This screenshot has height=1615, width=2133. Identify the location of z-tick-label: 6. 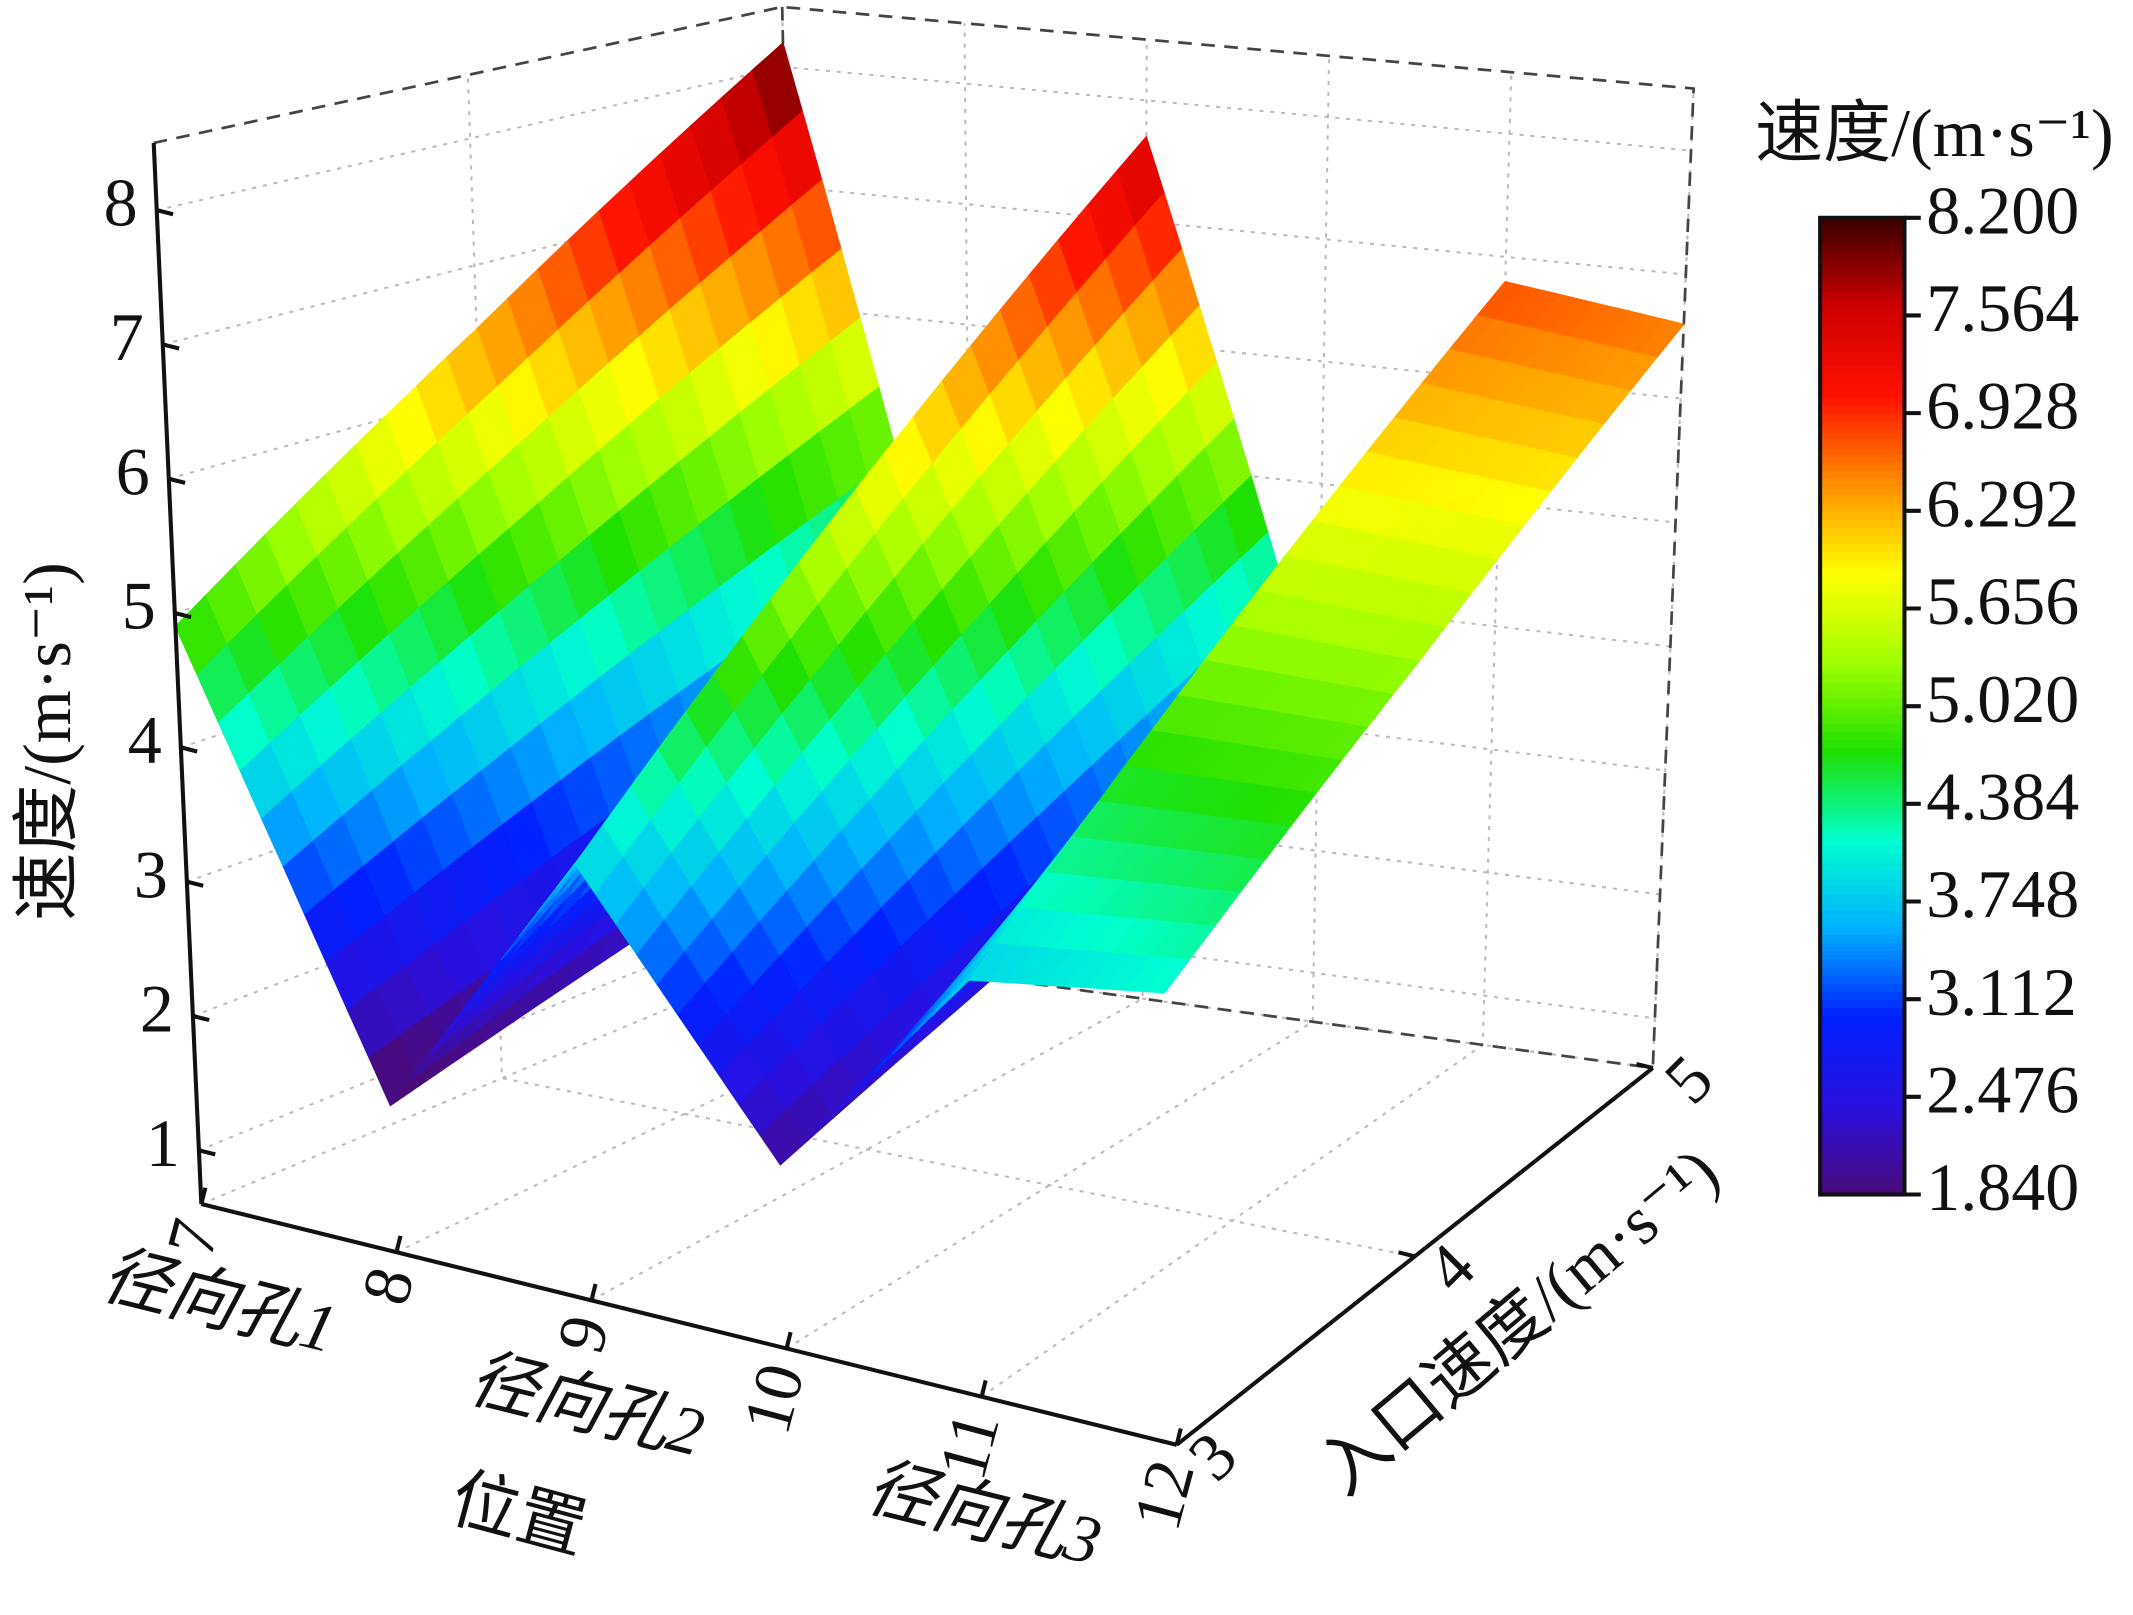
(133, 471).